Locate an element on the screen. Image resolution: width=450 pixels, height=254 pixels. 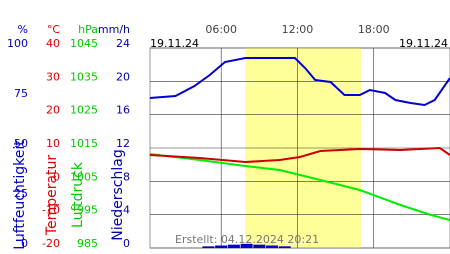
y-tick-label: -10 is located at coordinates (51, 210).